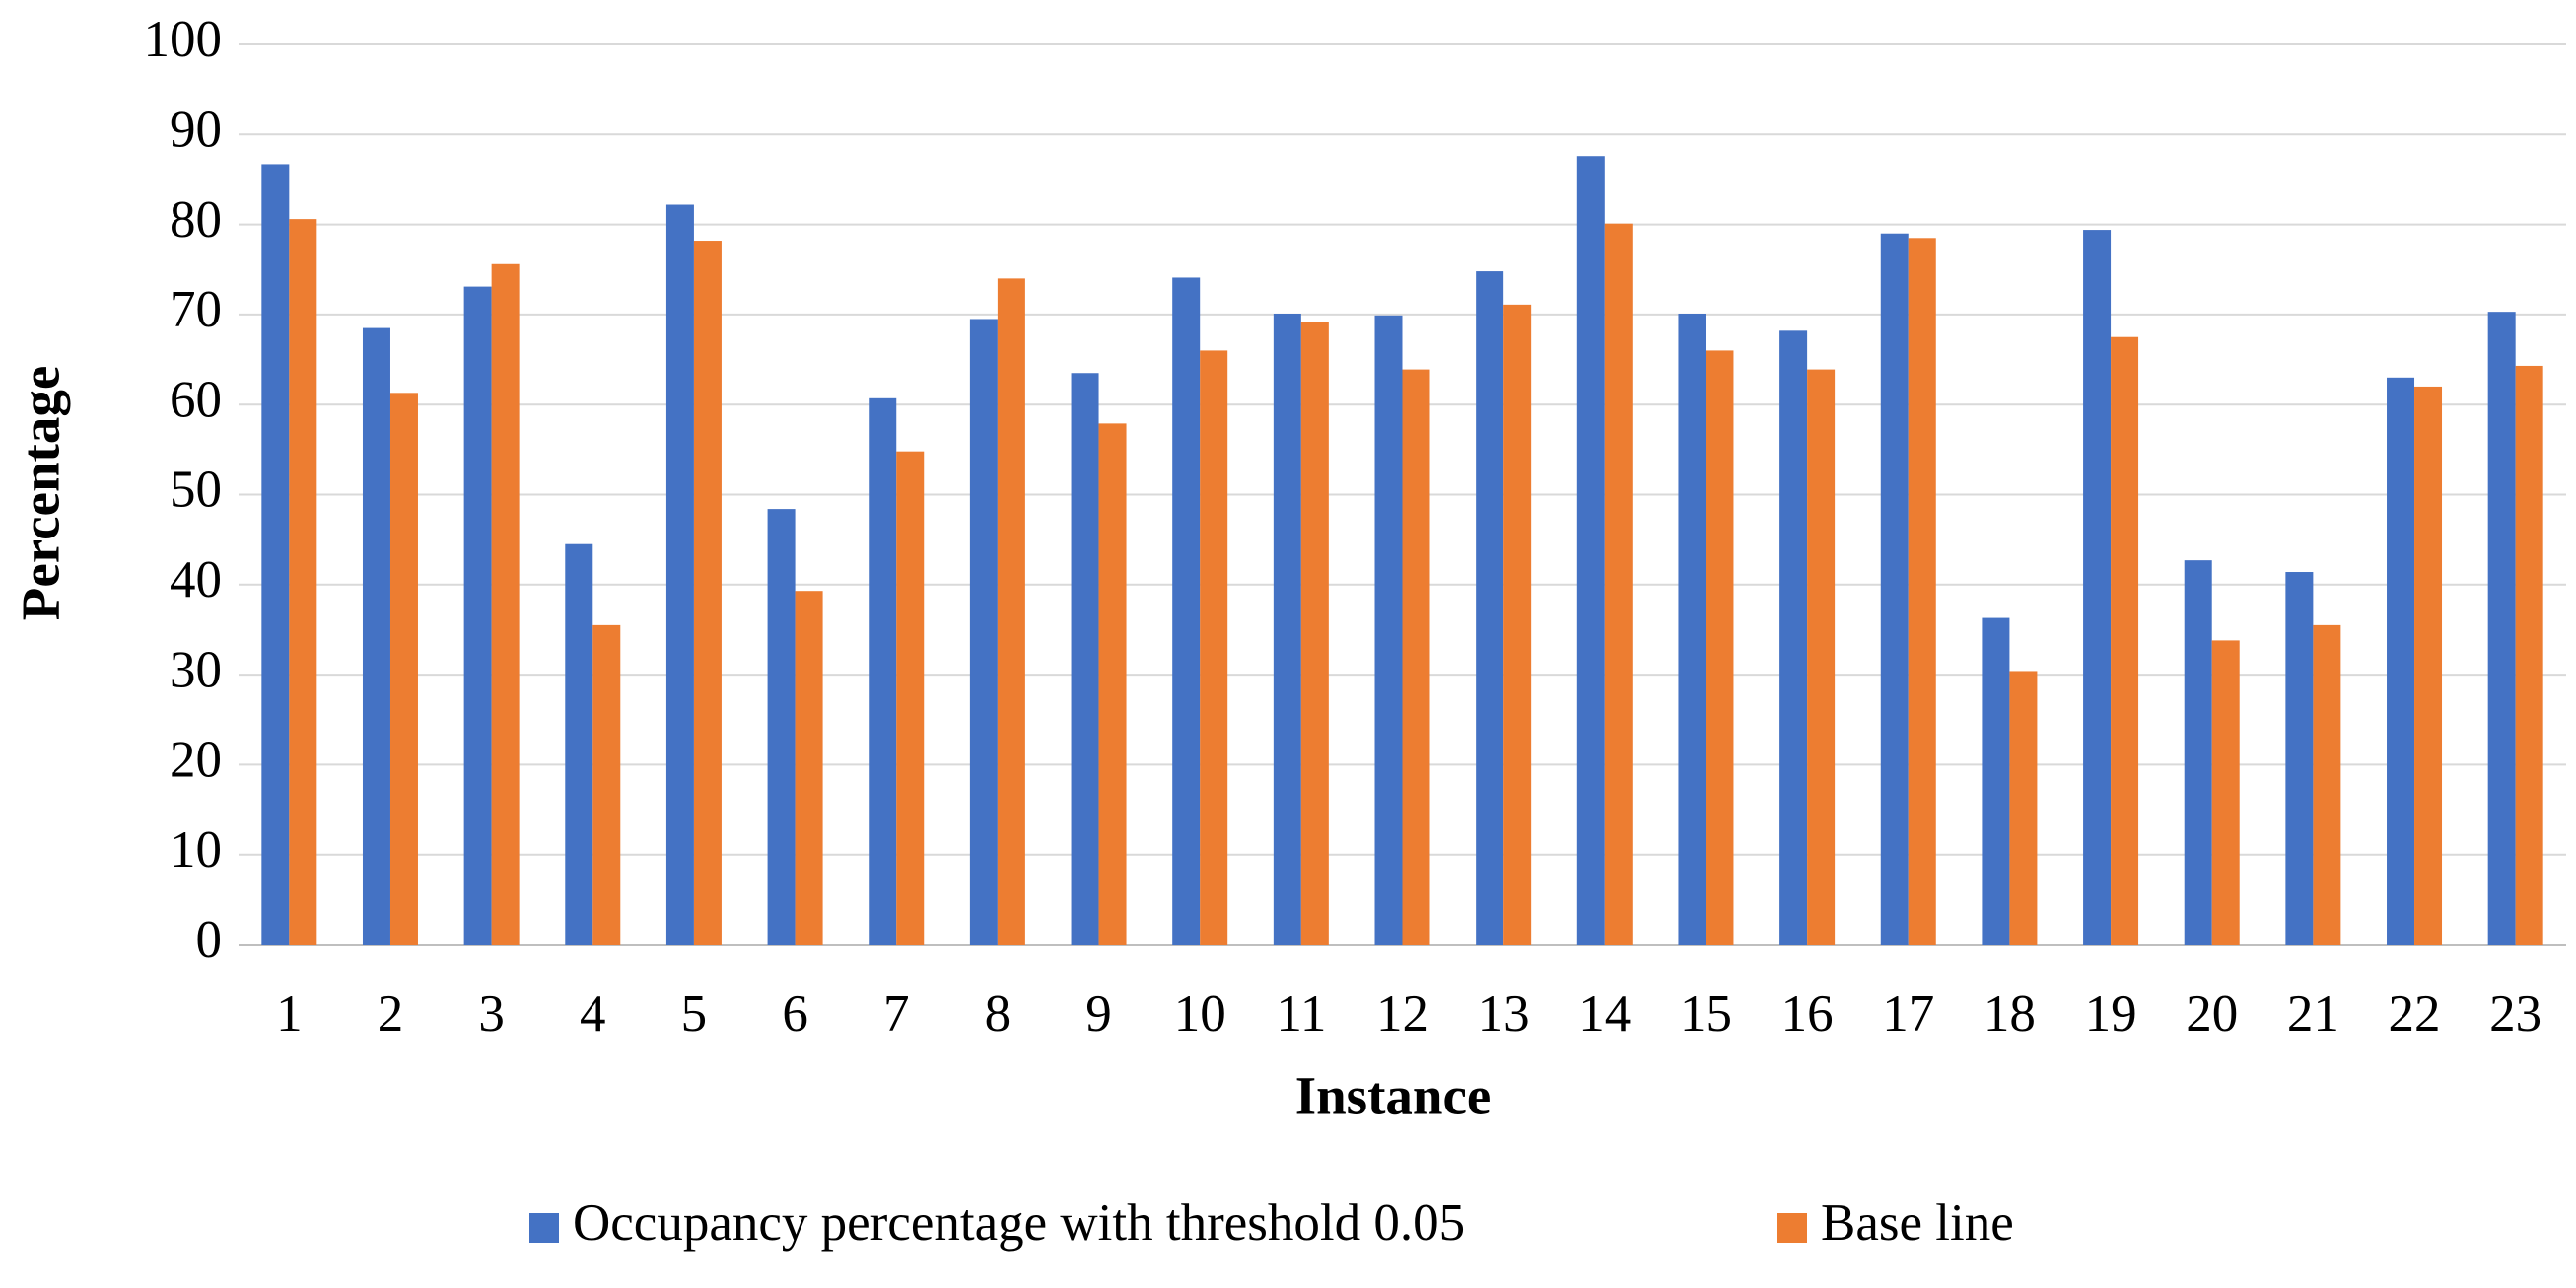 This screenshot has width=2576, height=1288. What do you see at coordinates (1301, 1014) in the screenshot?
I see `x-tick-label: 11` at bounding box center [1301, 1014].